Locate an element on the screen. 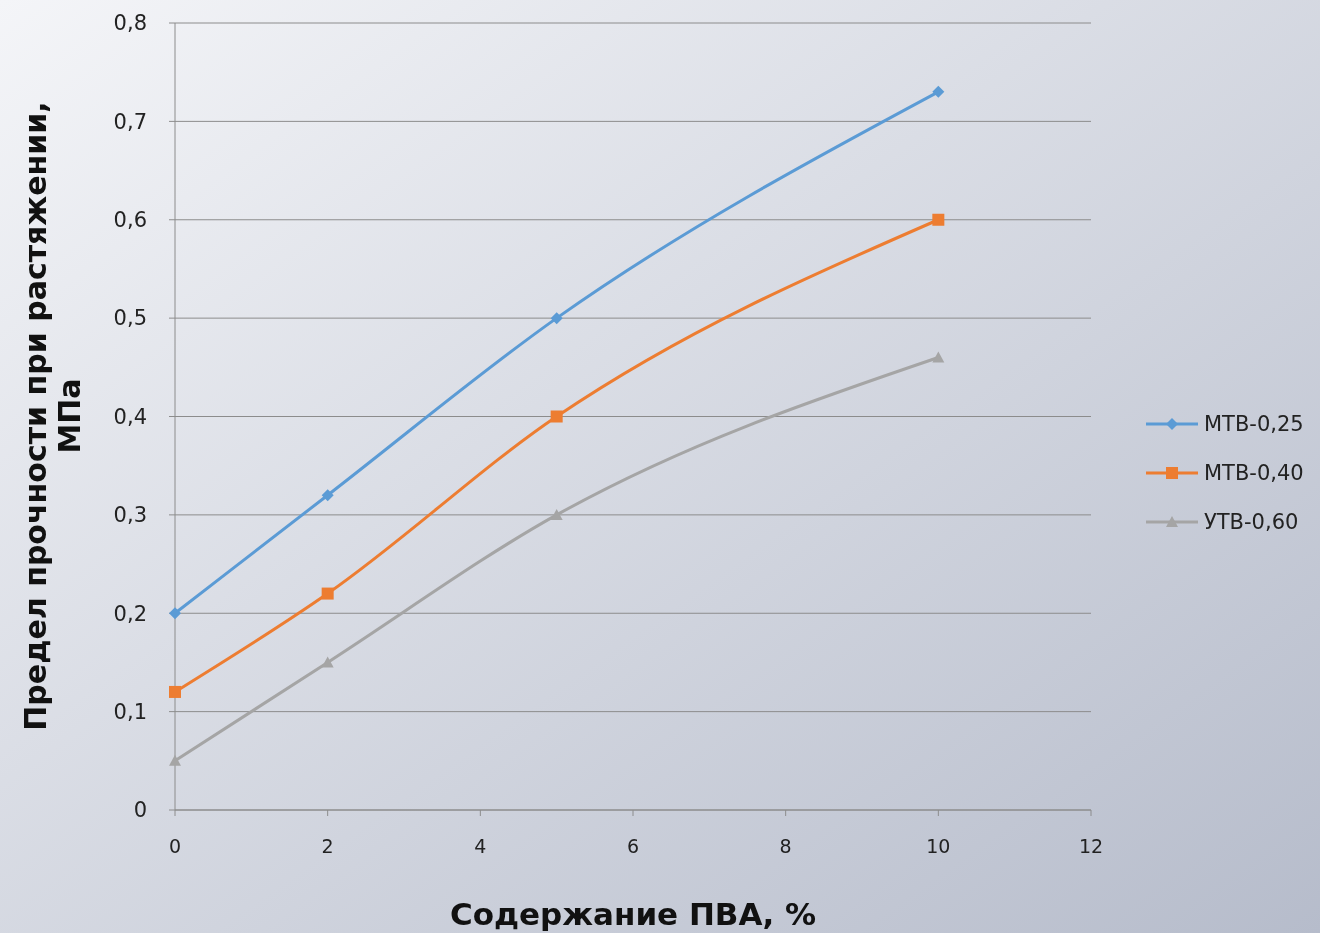  y-tick-label: 0,5 is located at coordinates (130, 318).